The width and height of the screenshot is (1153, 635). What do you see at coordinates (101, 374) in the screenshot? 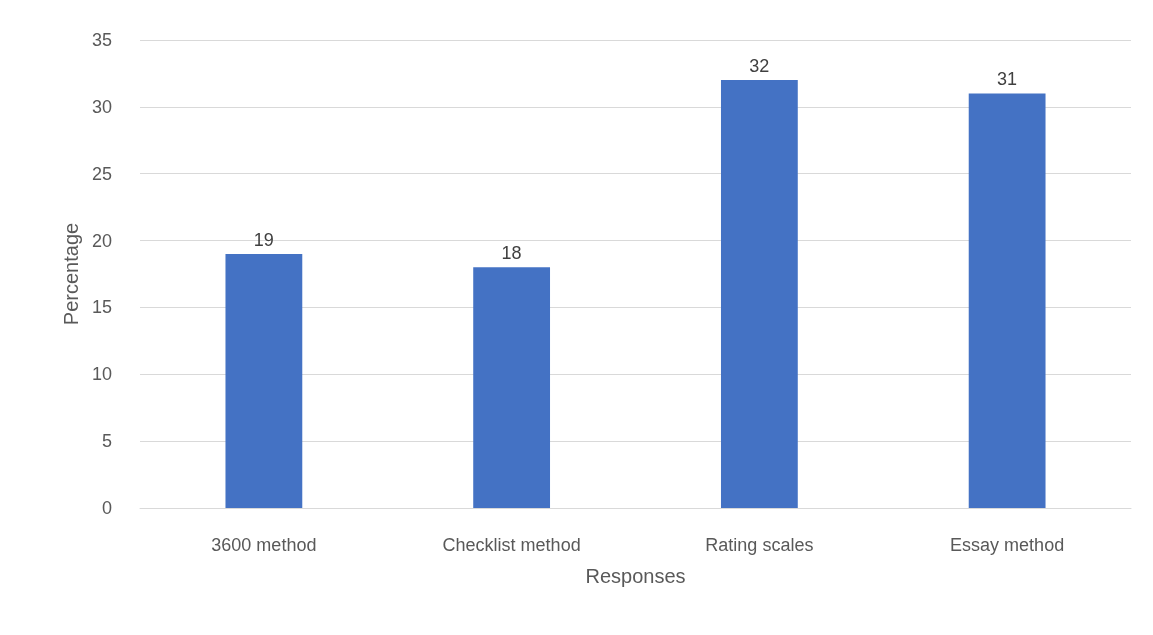
I see `y-tick-label: 10` at bounding box center [101, 374].